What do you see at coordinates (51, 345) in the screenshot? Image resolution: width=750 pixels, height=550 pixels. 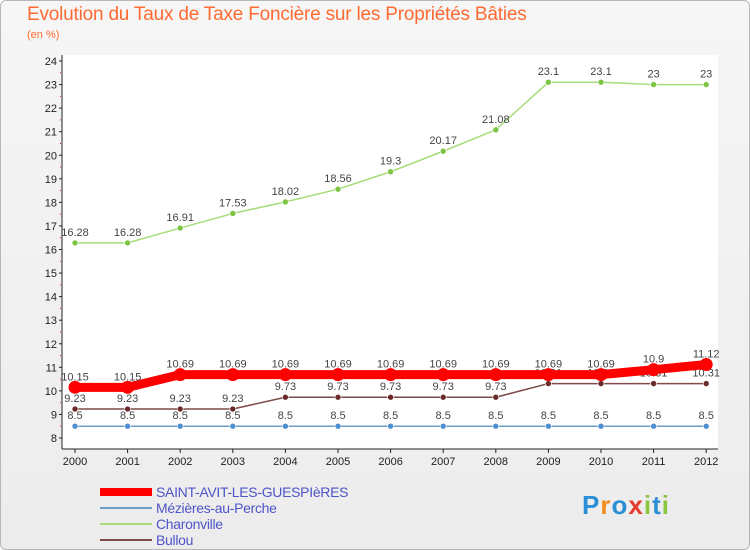 I see `y-tick-label: 12` at bounding box center [51, 345].